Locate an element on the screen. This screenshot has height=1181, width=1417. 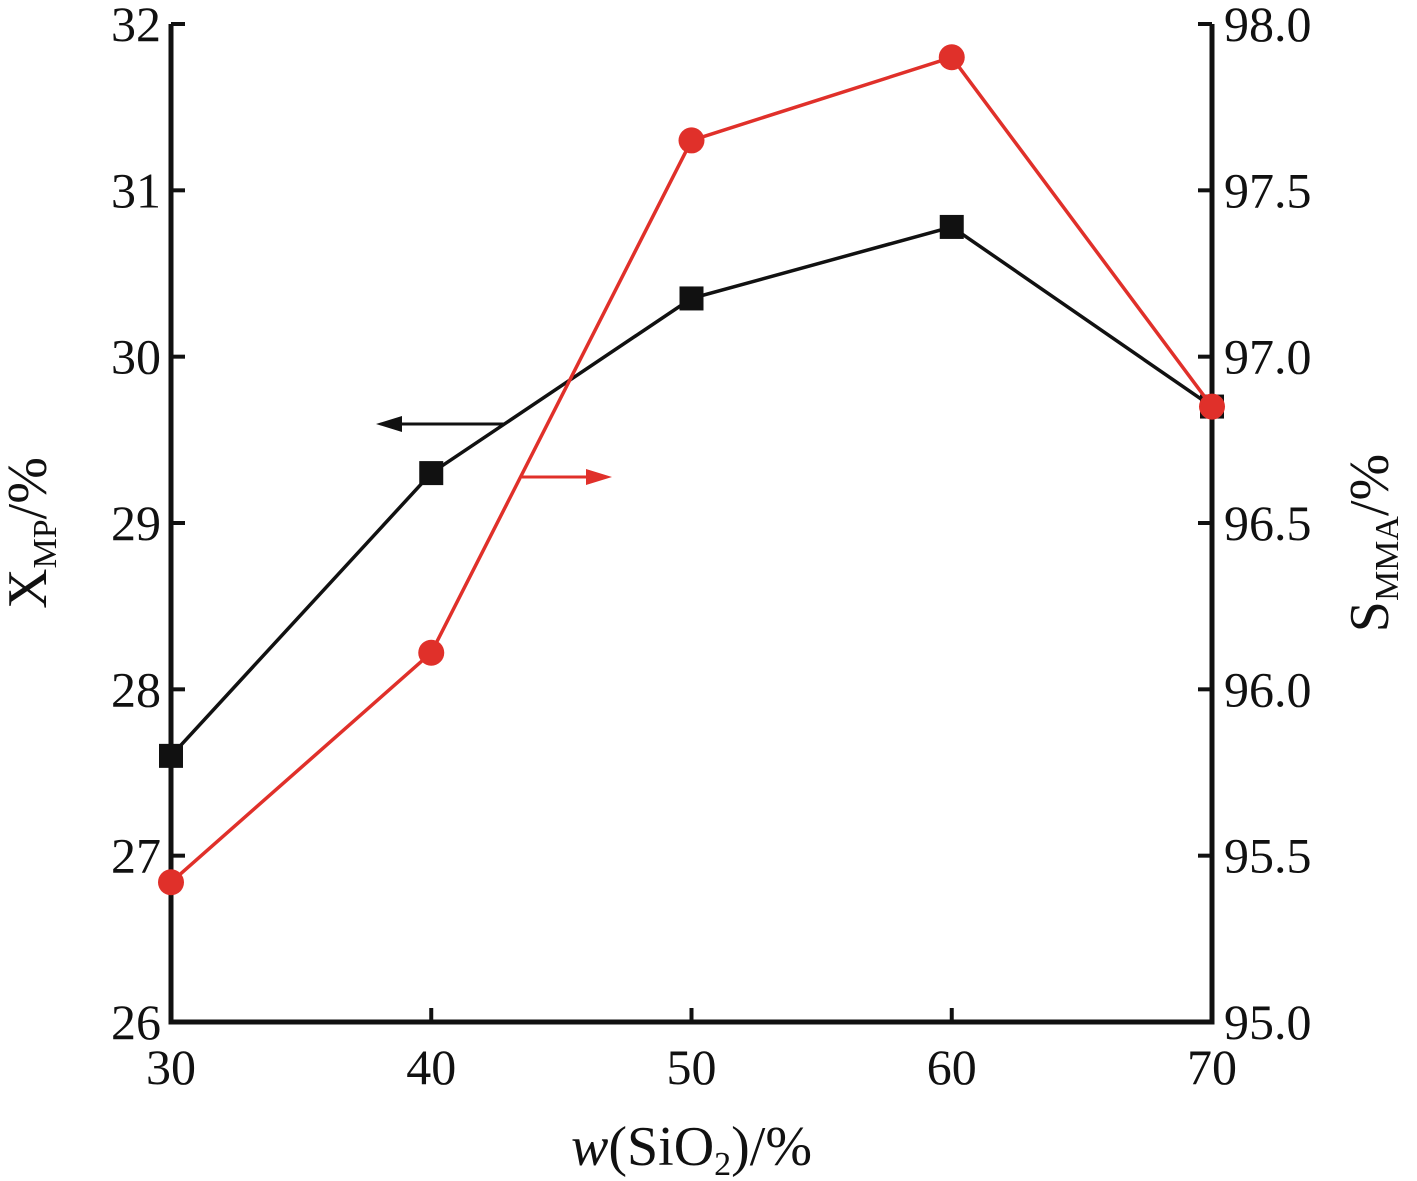
x-axis-title: w(SiO2)/% is located at coordinates (691, 1148).